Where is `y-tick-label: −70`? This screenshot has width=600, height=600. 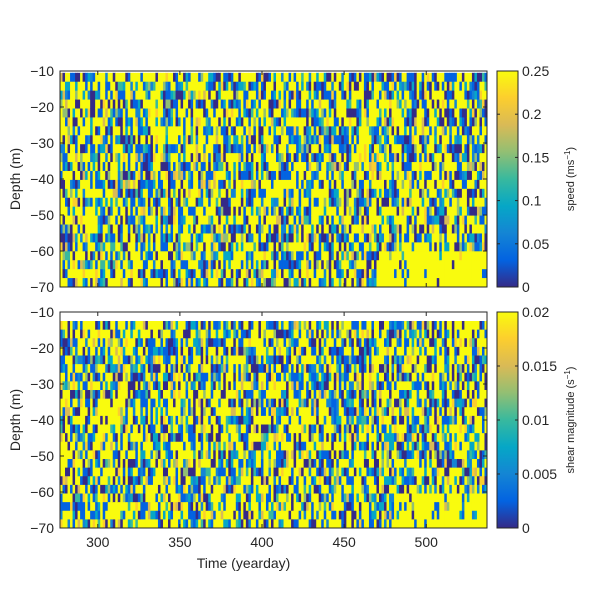
y-tick-label: −70 is located at coordinates (42, 287).